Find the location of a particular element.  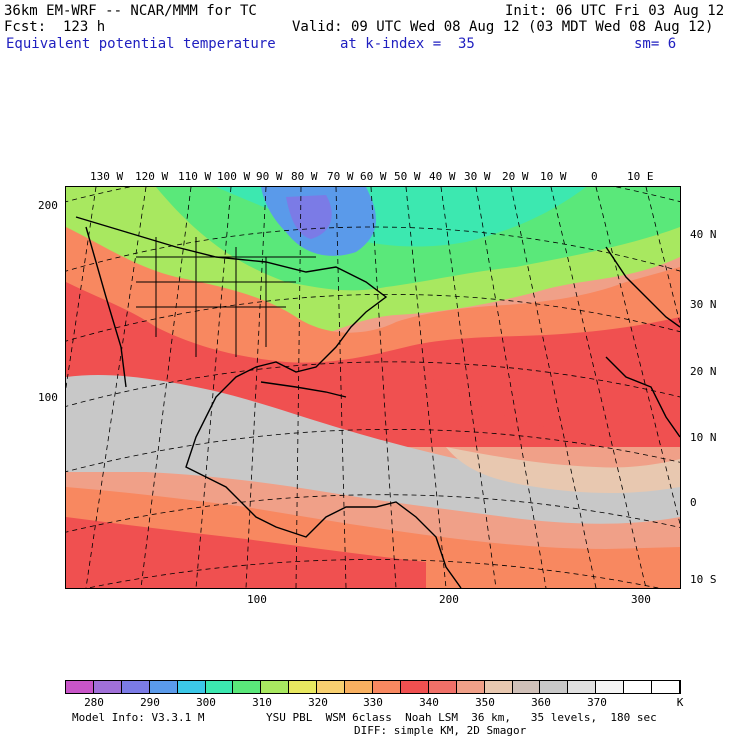

lat-label: 20 N is located at coordinates (703, 371).